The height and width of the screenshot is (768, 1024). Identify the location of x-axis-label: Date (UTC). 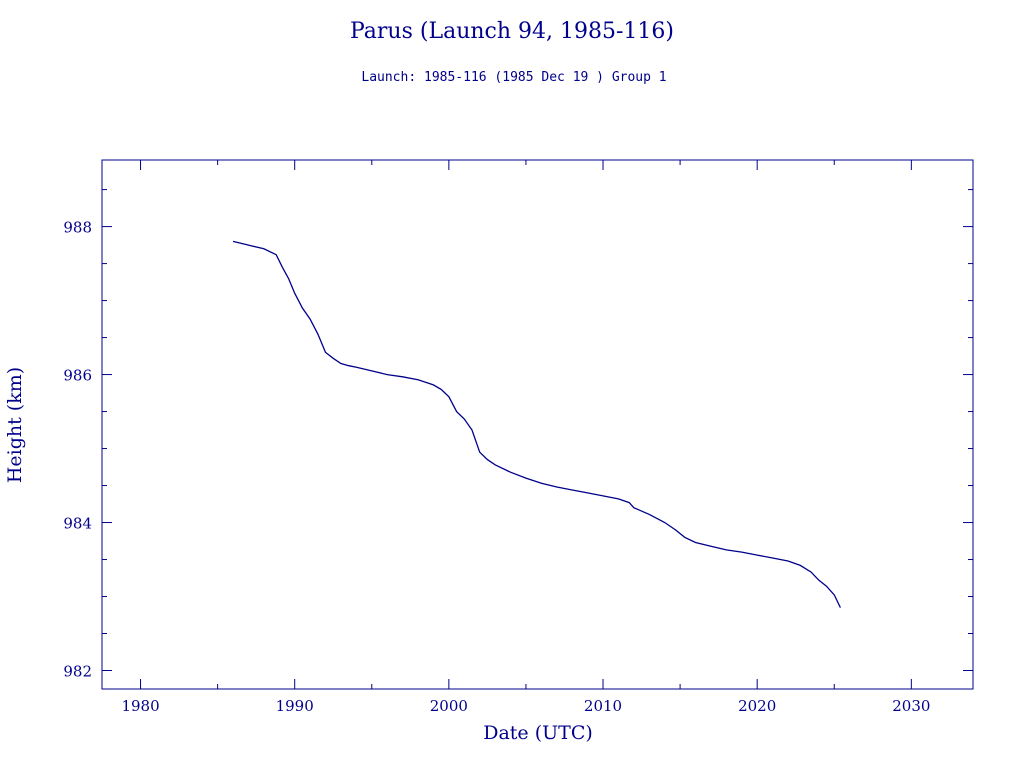
(538, 733).